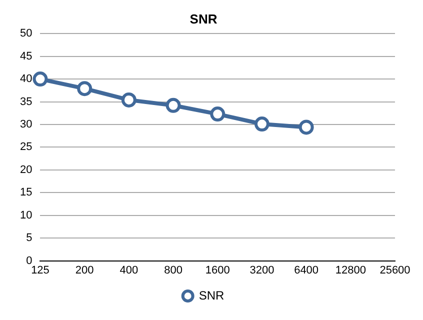 Image resolution: width=423 pixels, height=320 pixels. Describe the element at coordinates (26, 147) in the screenshot. I see `y-tick-label: 25` at that location.